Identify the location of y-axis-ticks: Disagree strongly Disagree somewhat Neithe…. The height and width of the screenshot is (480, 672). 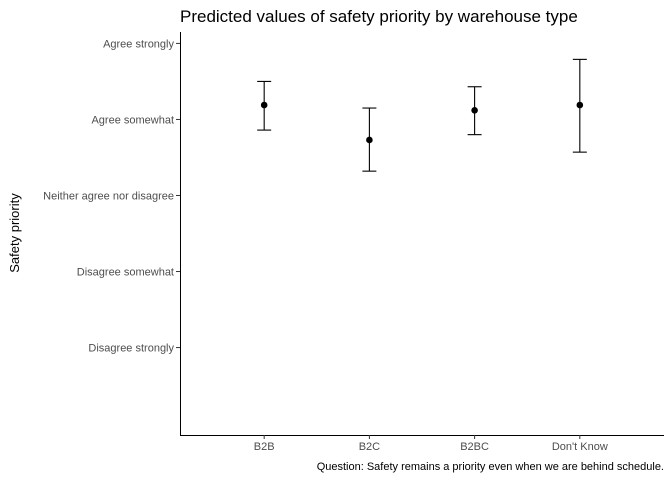
(111, 196).